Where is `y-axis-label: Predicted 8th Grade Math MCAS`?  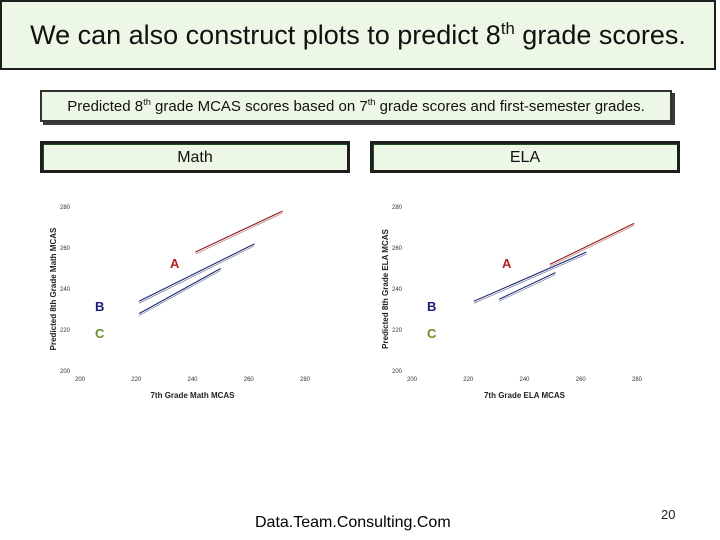
y-axis-label: Predicted 8th Grade Math MCAS is located at coordinates (53, 288).